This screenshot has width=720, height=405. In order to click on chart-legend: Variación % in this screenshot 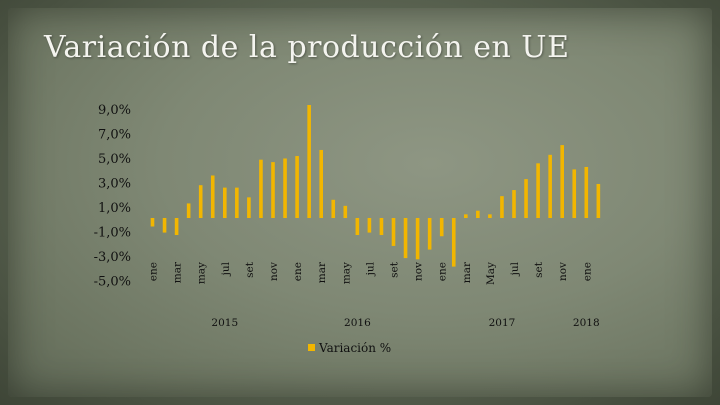, I will do `click(349, 348)`.